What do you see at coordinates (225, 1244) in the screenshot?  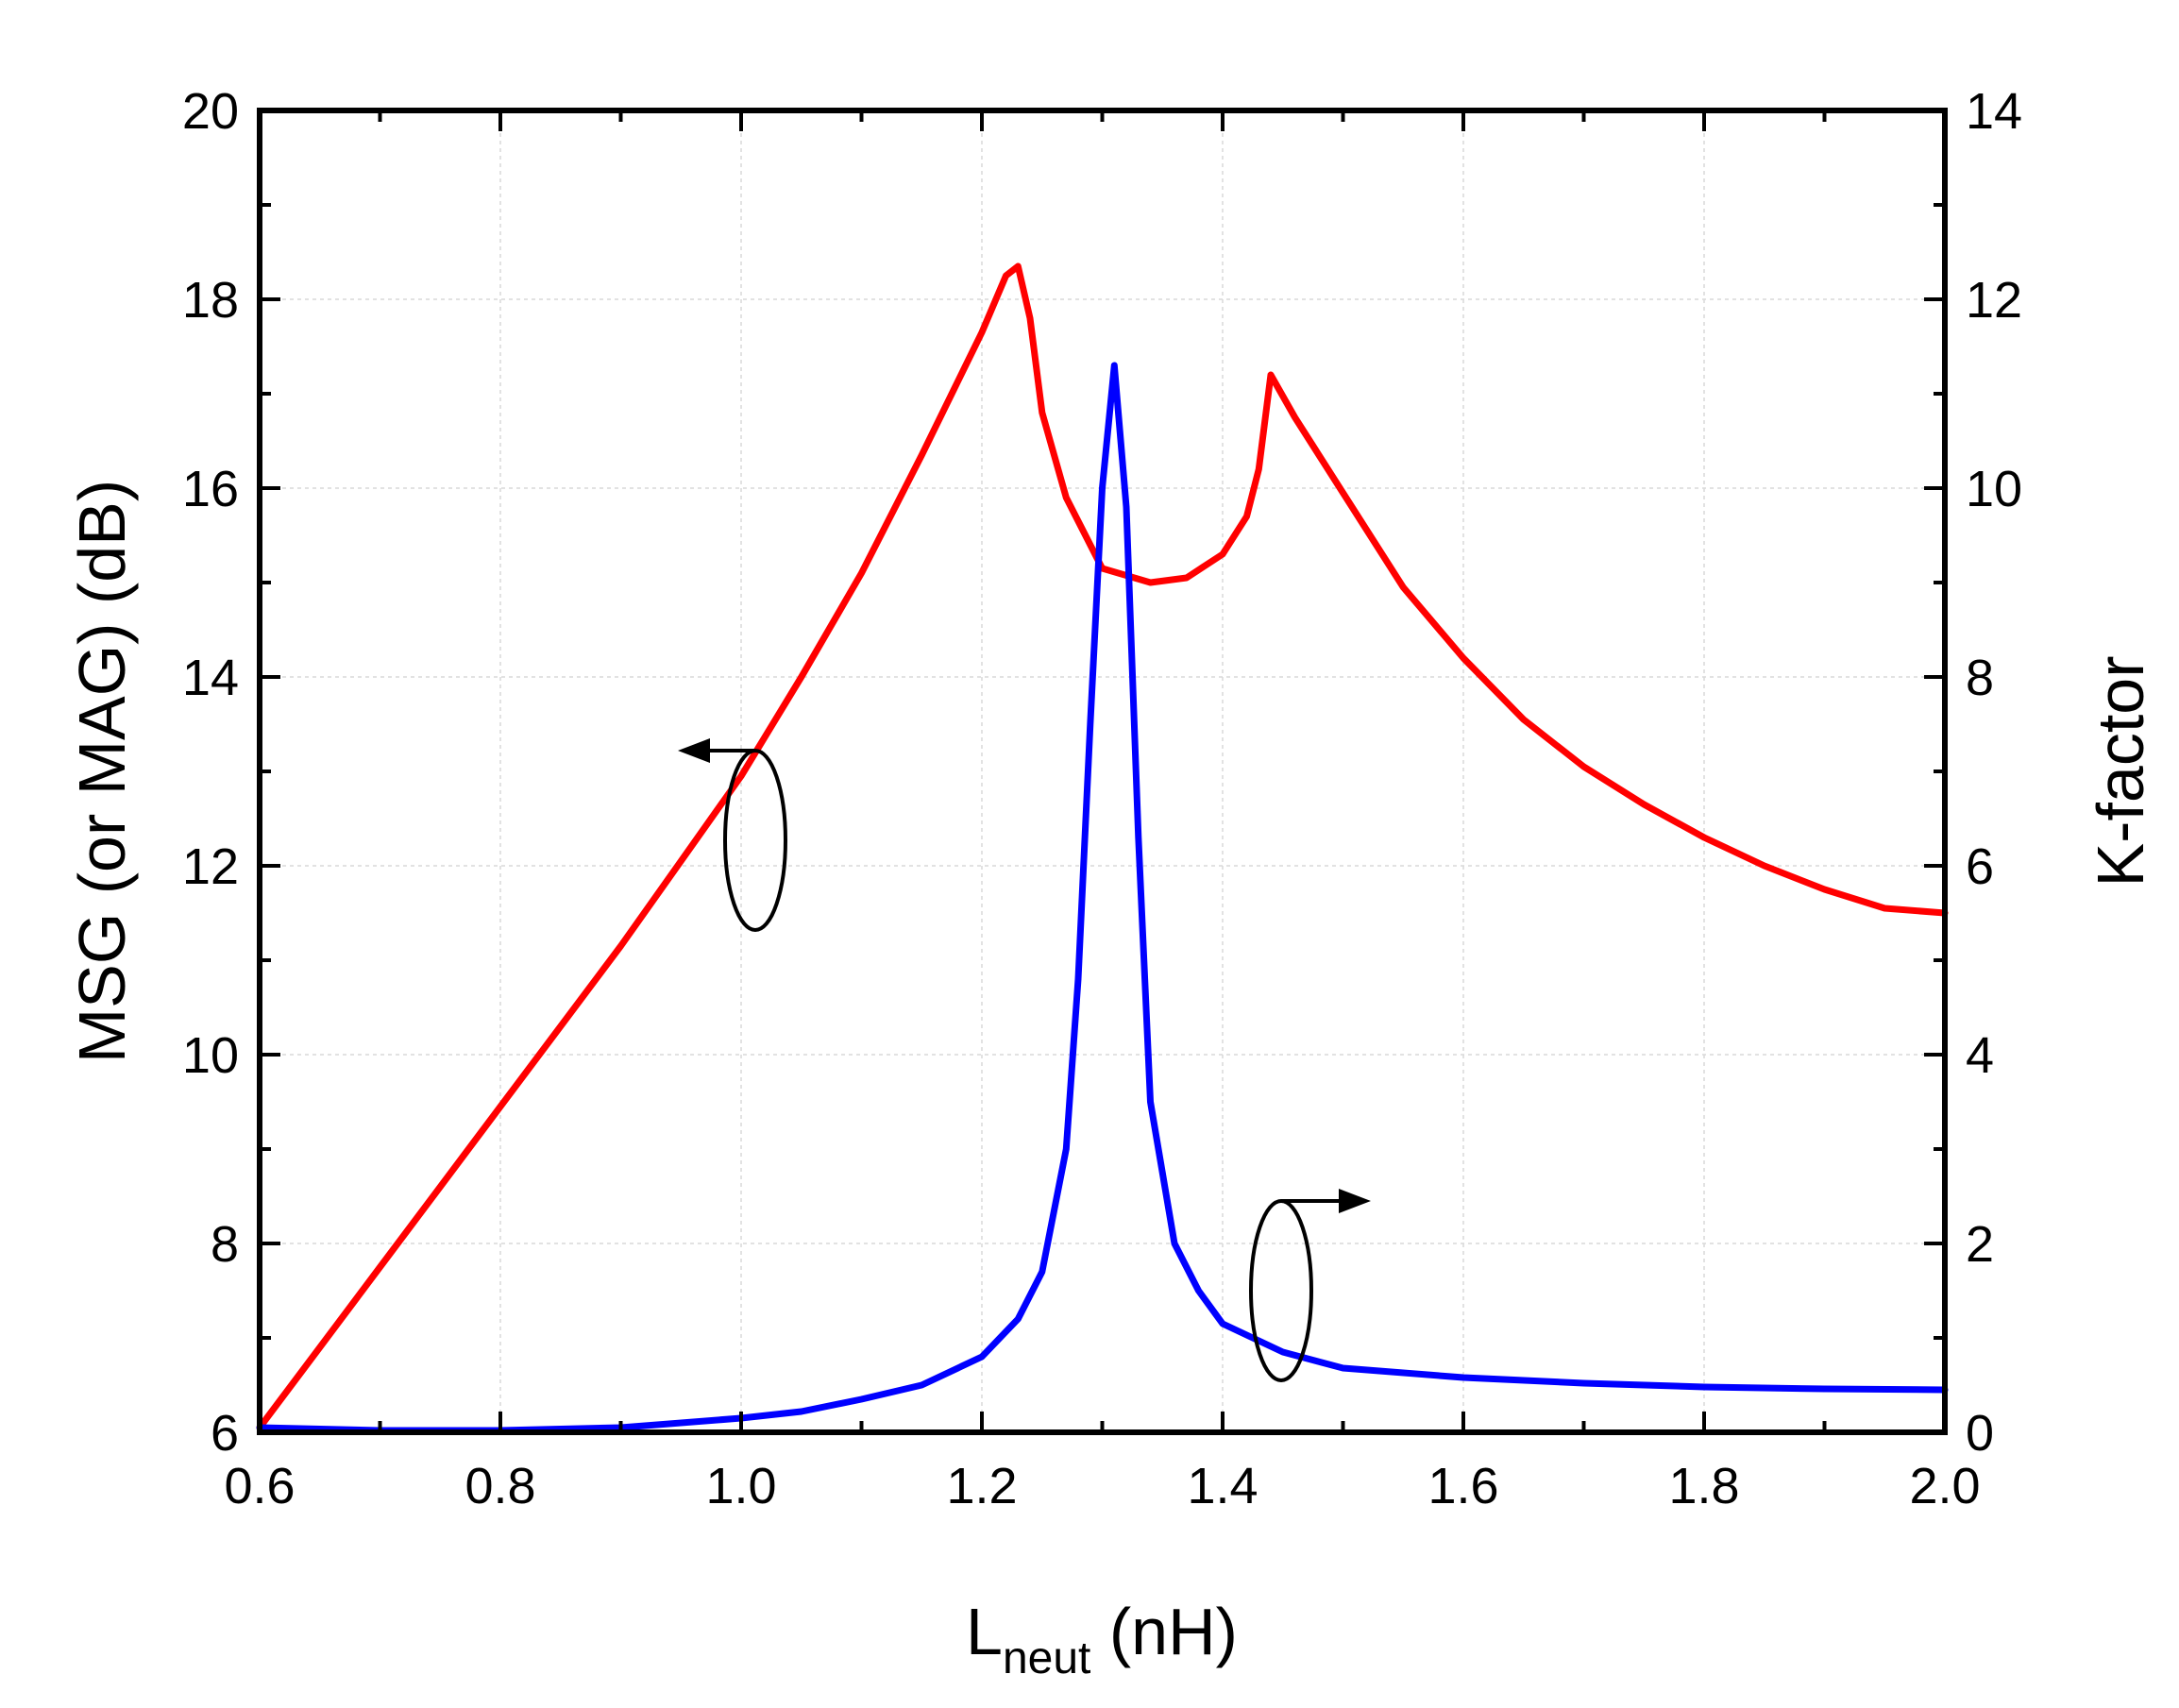 I see `y-left-tick-label: 8` at bounding box center [225, 1244].